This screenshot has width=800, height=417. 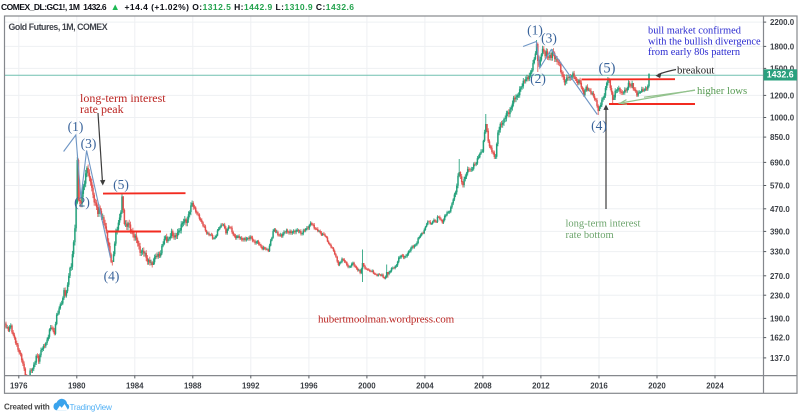 What do you see at coordinates (780, 319) in the screenshot?
I see `svg-text: 190.0` at bounding box center [780, 319].